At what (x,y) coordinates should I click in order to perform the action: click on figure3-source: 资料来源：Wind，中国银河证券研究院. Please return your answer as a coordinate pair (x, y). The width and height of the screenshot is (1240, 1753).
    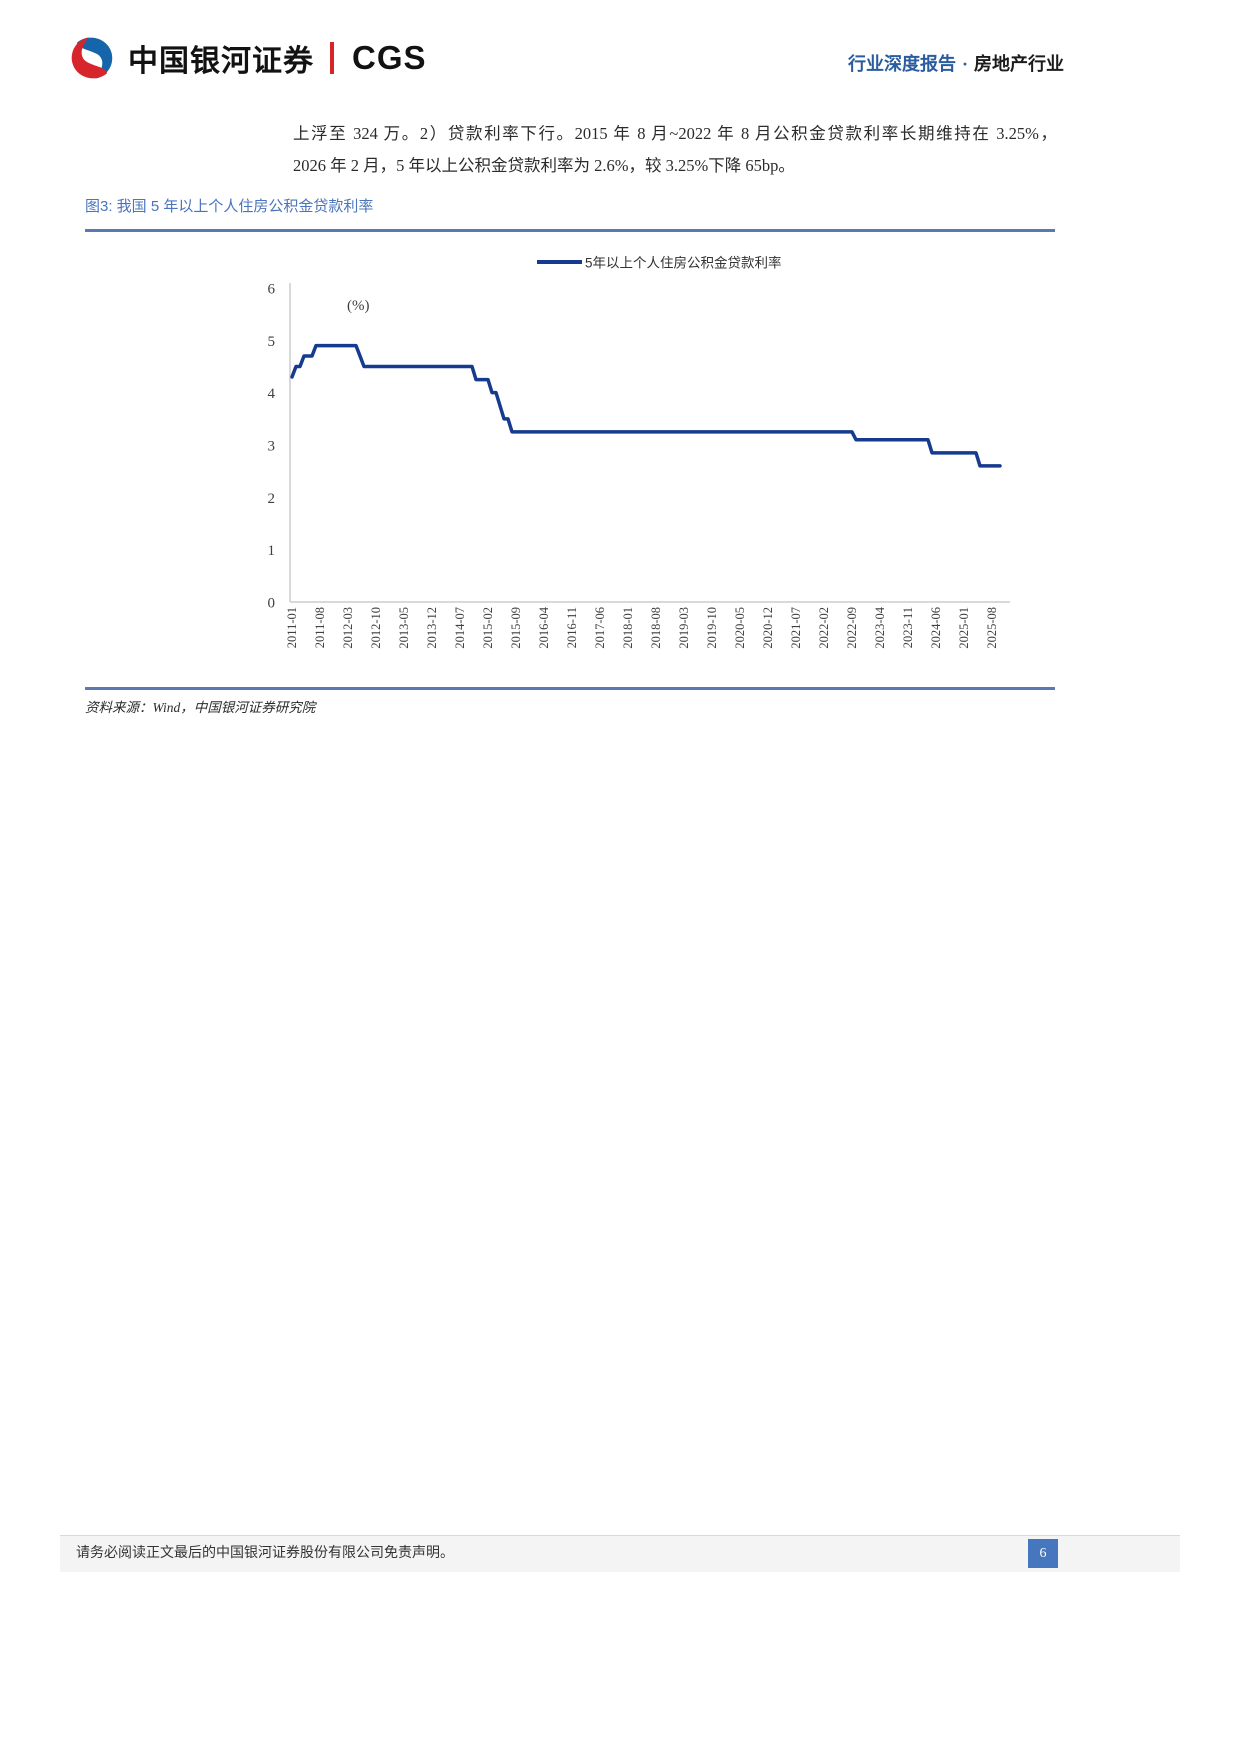
    Looking at the image, I should click on (200, 707).